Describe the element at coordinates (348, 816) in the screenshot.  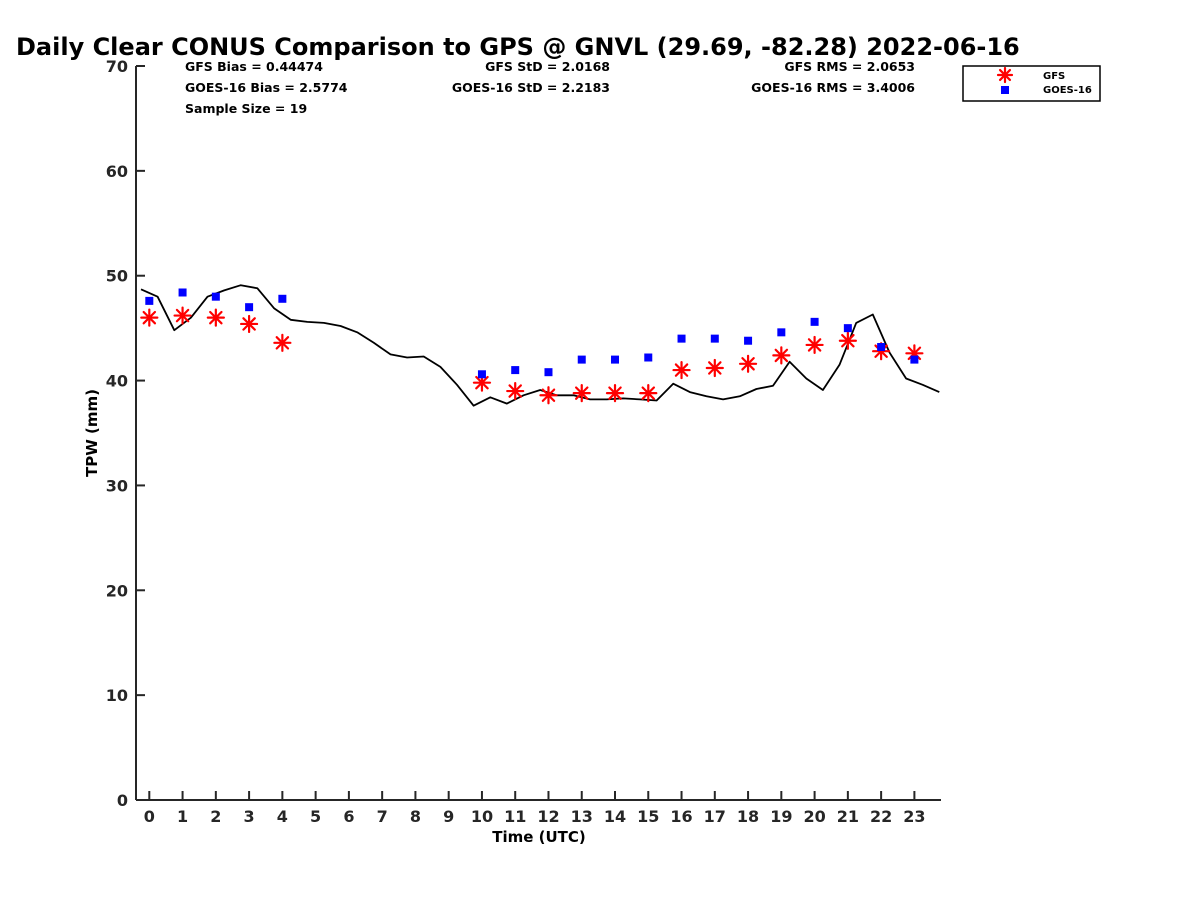
I see `x-tick-label: 6` at that location.